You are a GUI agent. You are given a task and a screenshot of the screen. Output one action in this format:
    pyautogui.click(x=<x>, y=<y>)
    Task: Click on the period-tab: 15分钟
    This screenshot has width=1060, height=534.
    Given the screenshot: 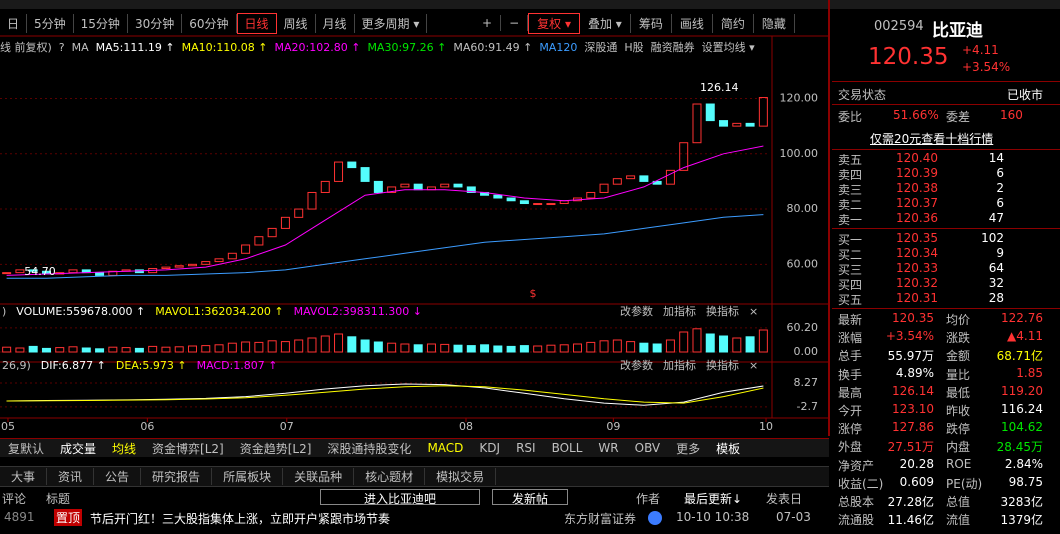 What is the action you would take?
    pyautogui.click(x=101, y=23)
    